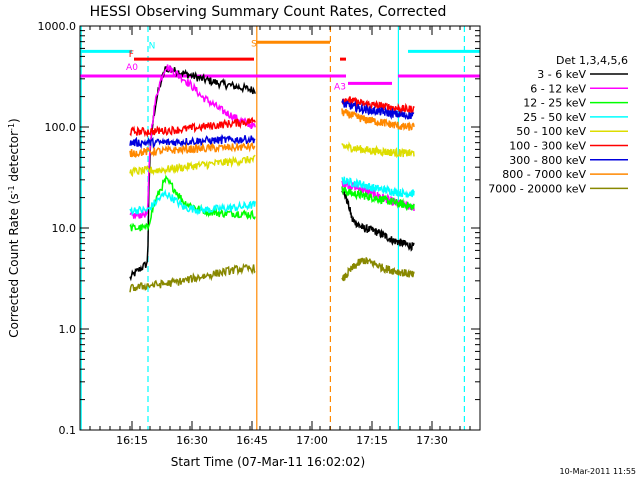  I want to click on legend-label-0: 3 - 6 keV, so click(561, 74).